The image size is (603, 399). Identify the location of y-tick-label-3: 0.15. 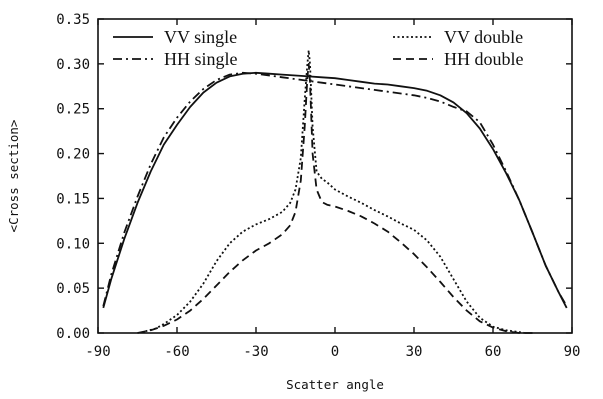
(73, 199).